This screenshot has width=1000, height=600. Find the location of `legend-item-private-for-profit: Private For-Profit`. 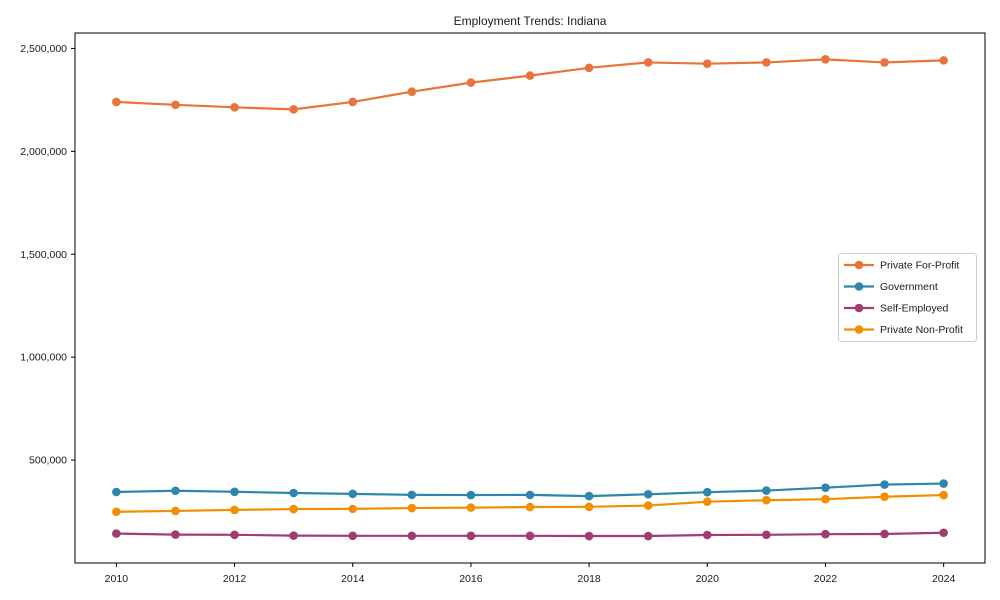

legend-item-private-for-profit: Private For-Profit is located at coordinates (901, 266).